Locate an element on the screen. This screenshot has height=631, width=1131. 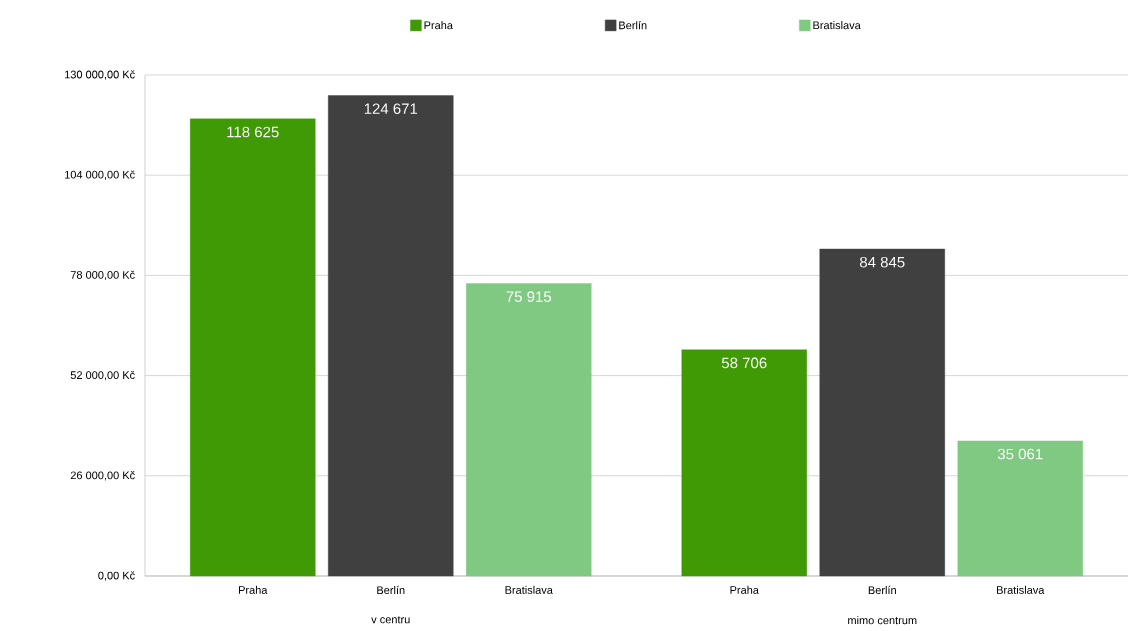
y-tick-label: 52 000,00 Kč is located at coordinates (102, 375).